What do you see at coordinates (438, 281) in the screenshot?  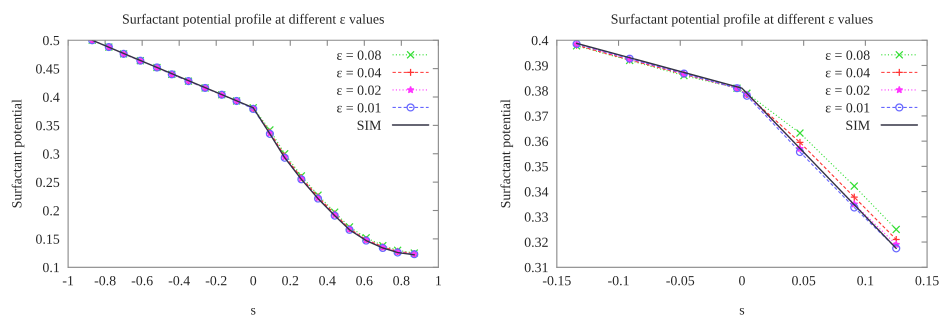 I see `x-tick-label: 1` at bounding box center [438, 281].